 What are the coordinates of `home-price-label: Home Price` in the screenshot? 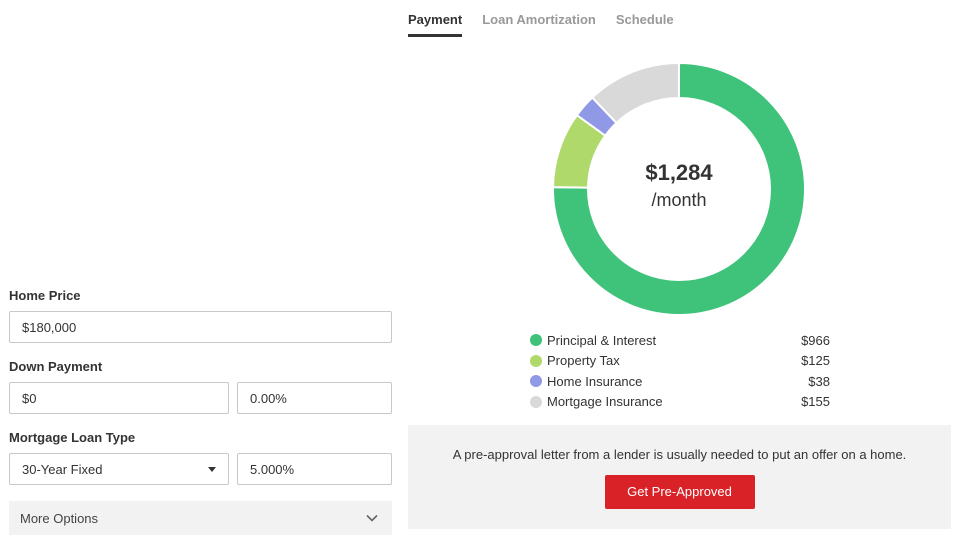 It's located at (45, 295).